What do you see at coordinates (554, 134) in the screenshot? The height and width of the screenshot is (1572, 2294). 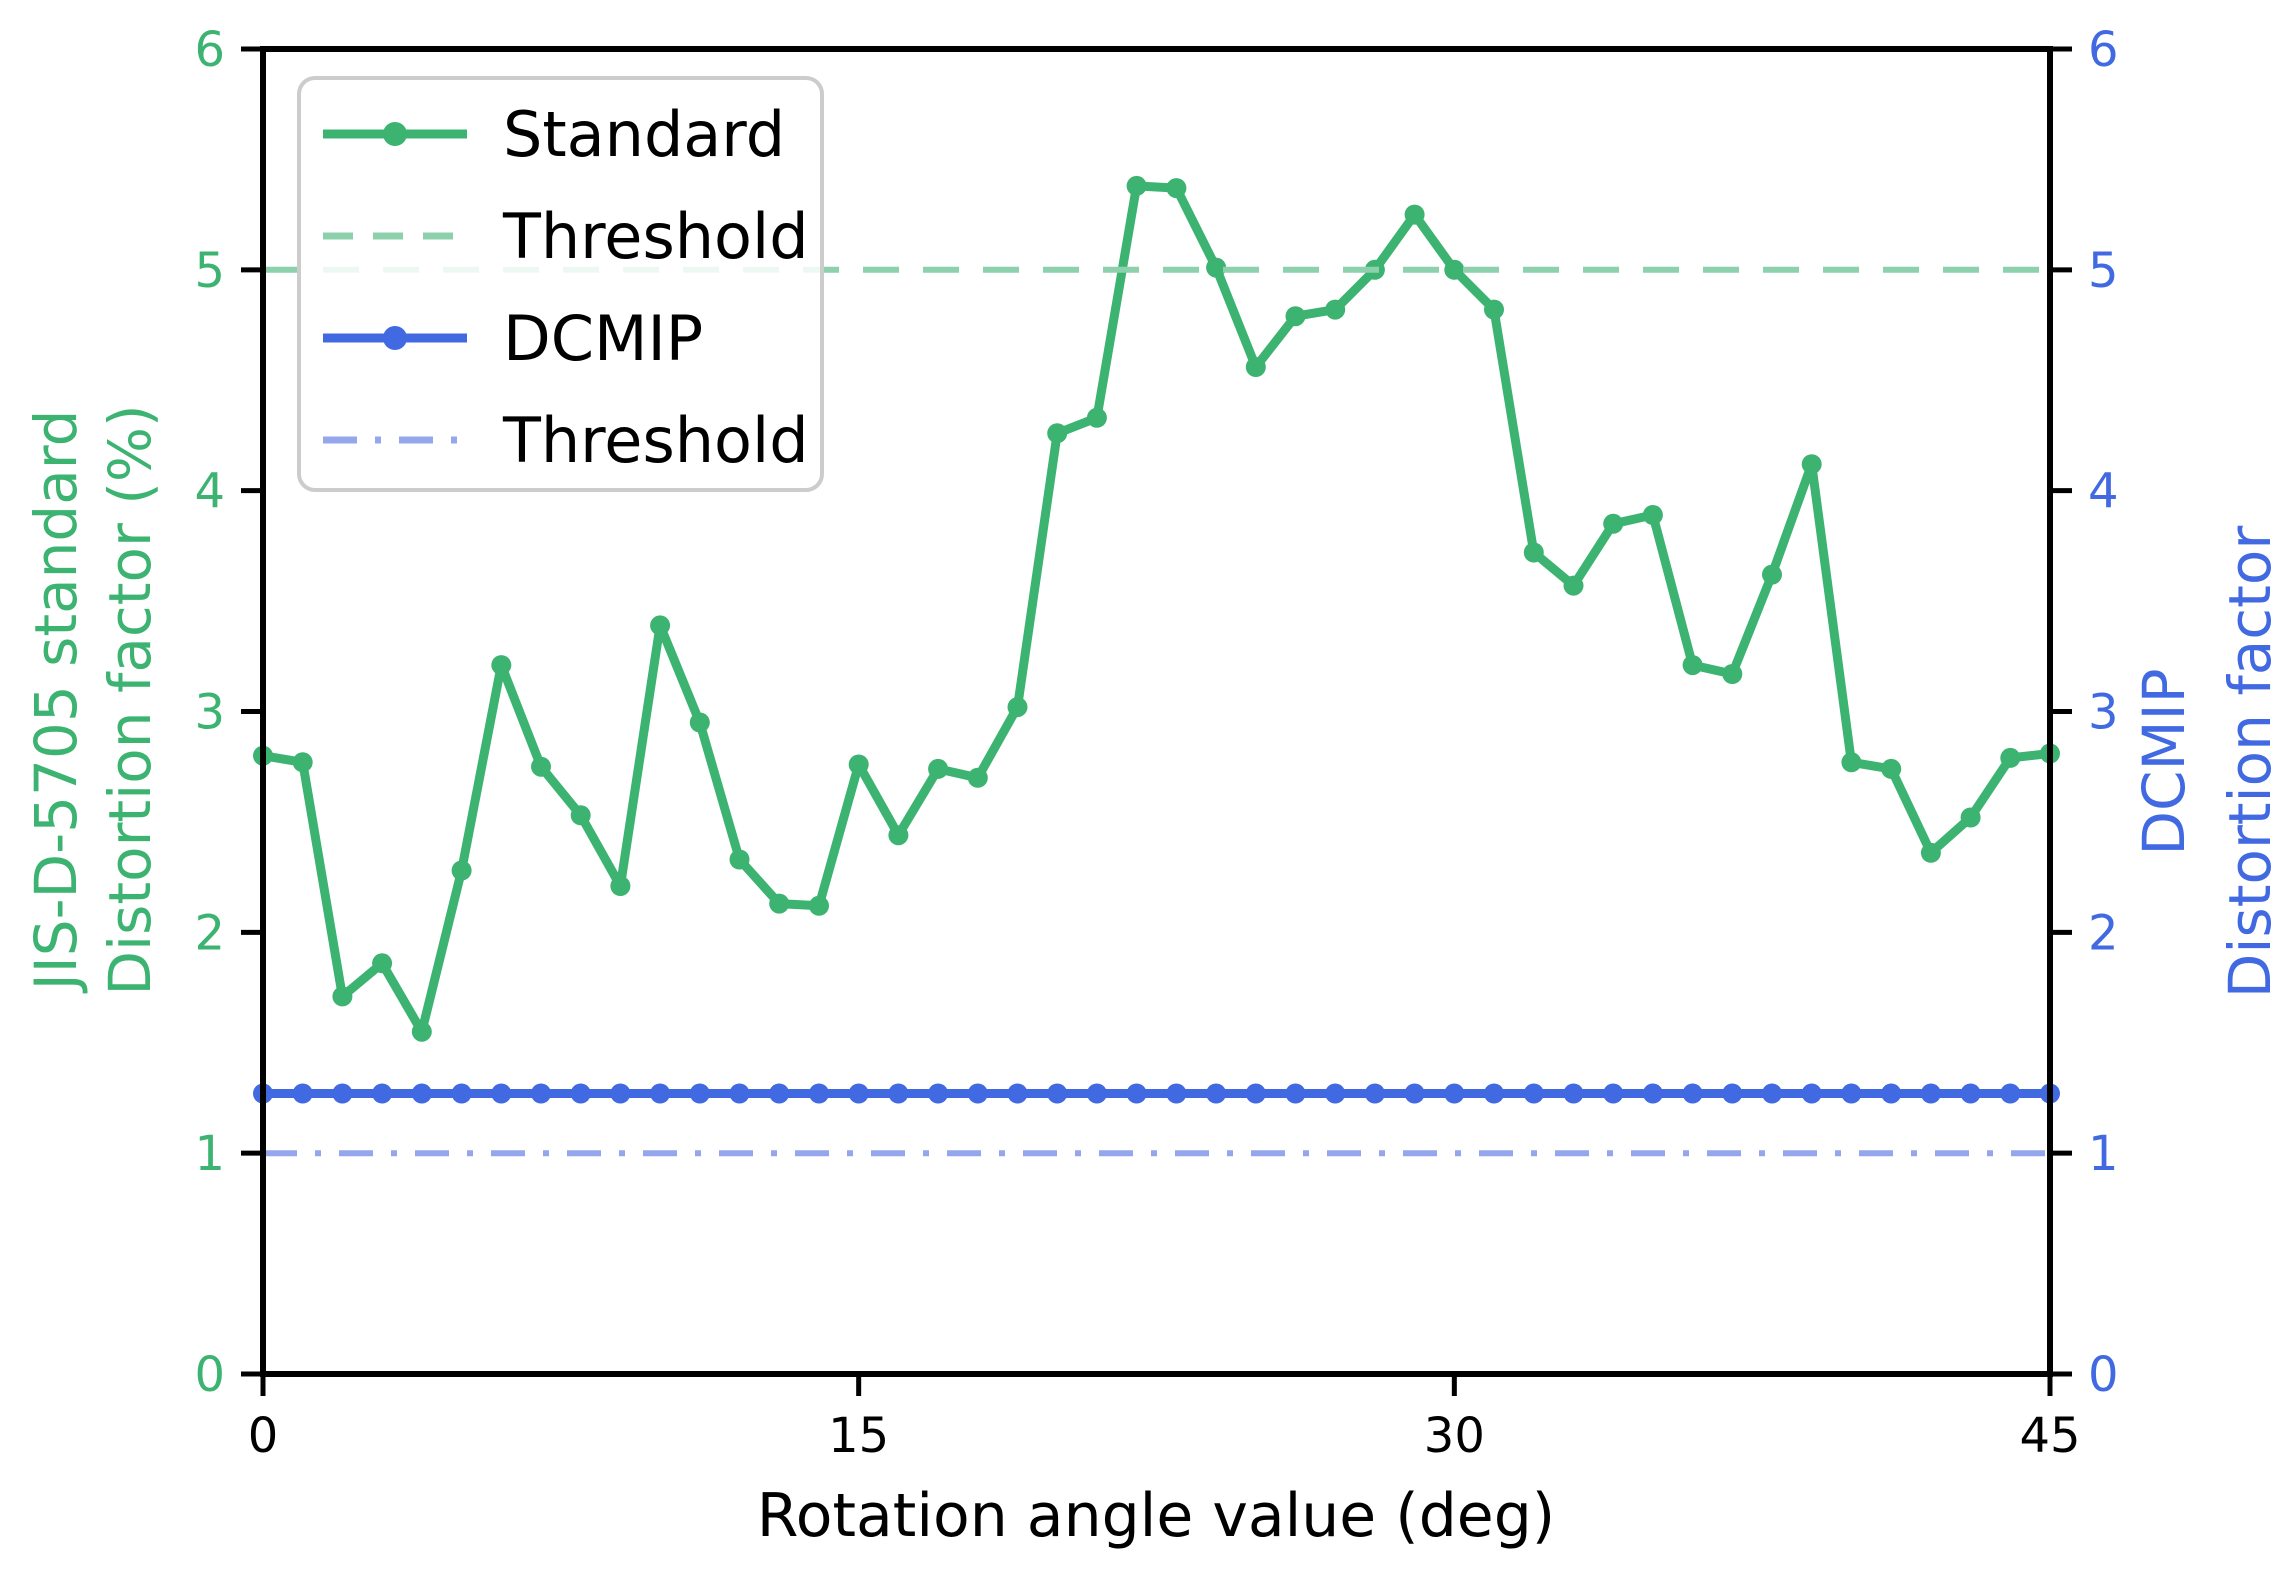 I see `legend-item-standard-0: Standard` at bounding box center [554, 134].